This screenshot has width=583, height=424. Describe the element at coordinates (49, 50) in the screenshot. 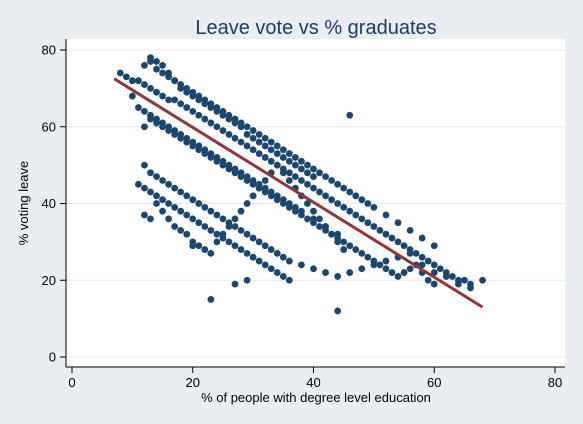

I see `y-tick-label: 80` at that location.